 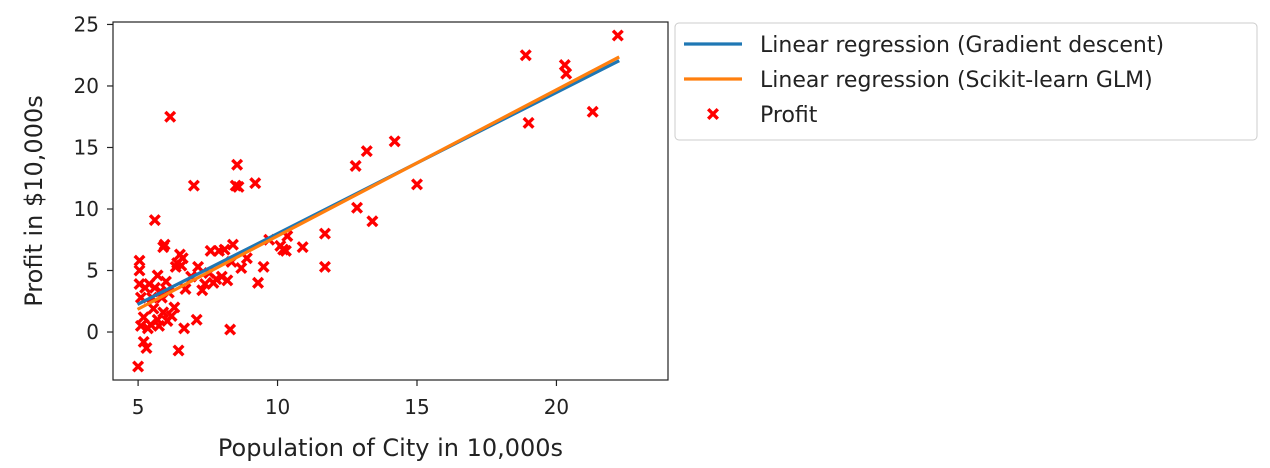 What do you see at coordinates (86, 147) in the screenshot?
I see `y-tick-label: 15` at bounding box center [86, 147].